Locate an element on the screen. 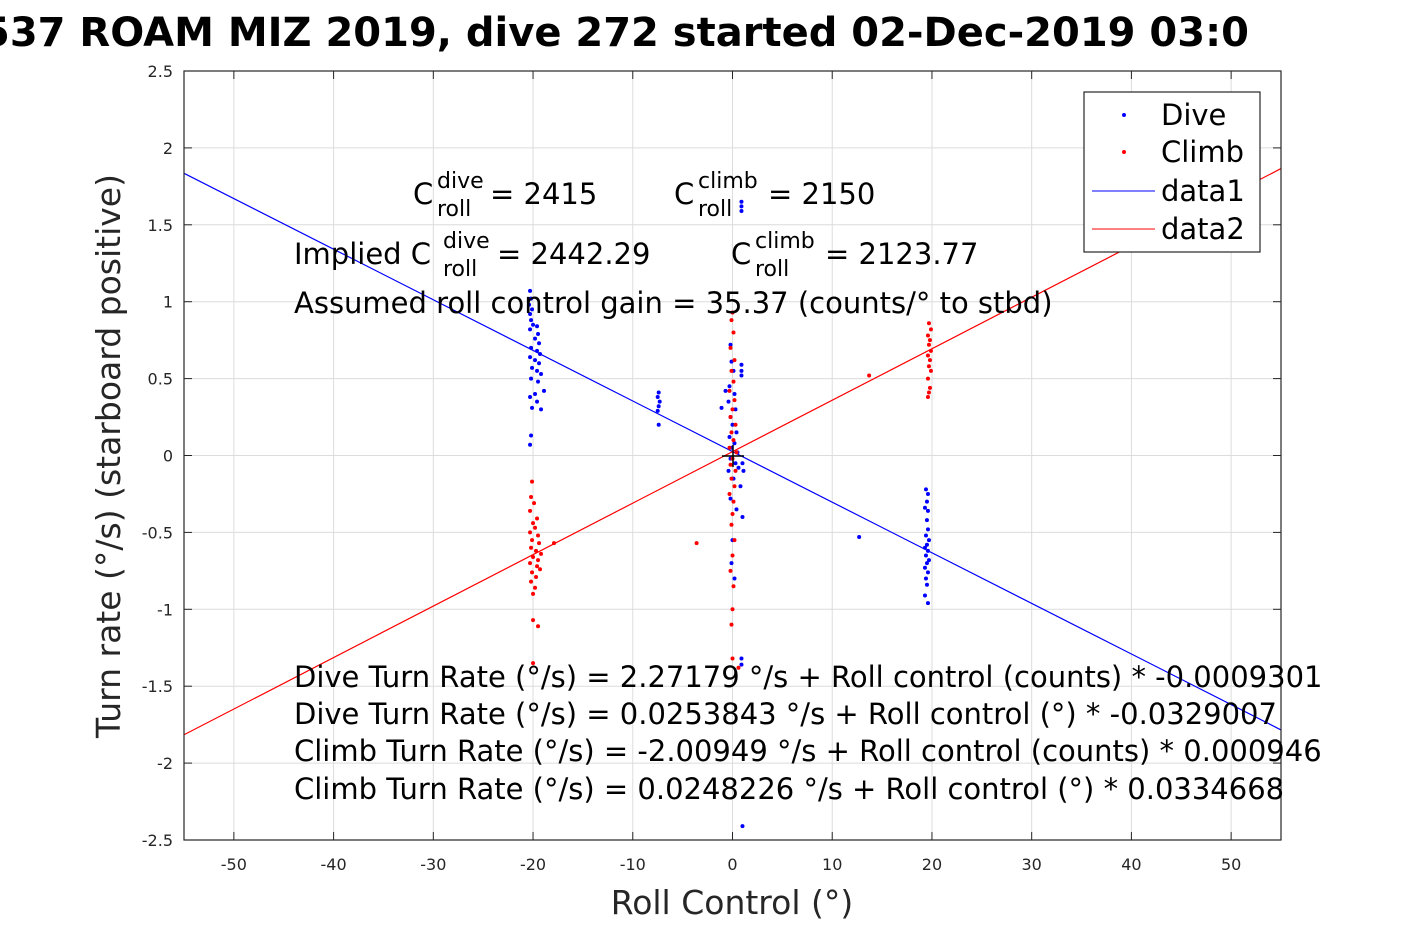  legend-dive-label: Dive is located at coordinates (1193, 115).